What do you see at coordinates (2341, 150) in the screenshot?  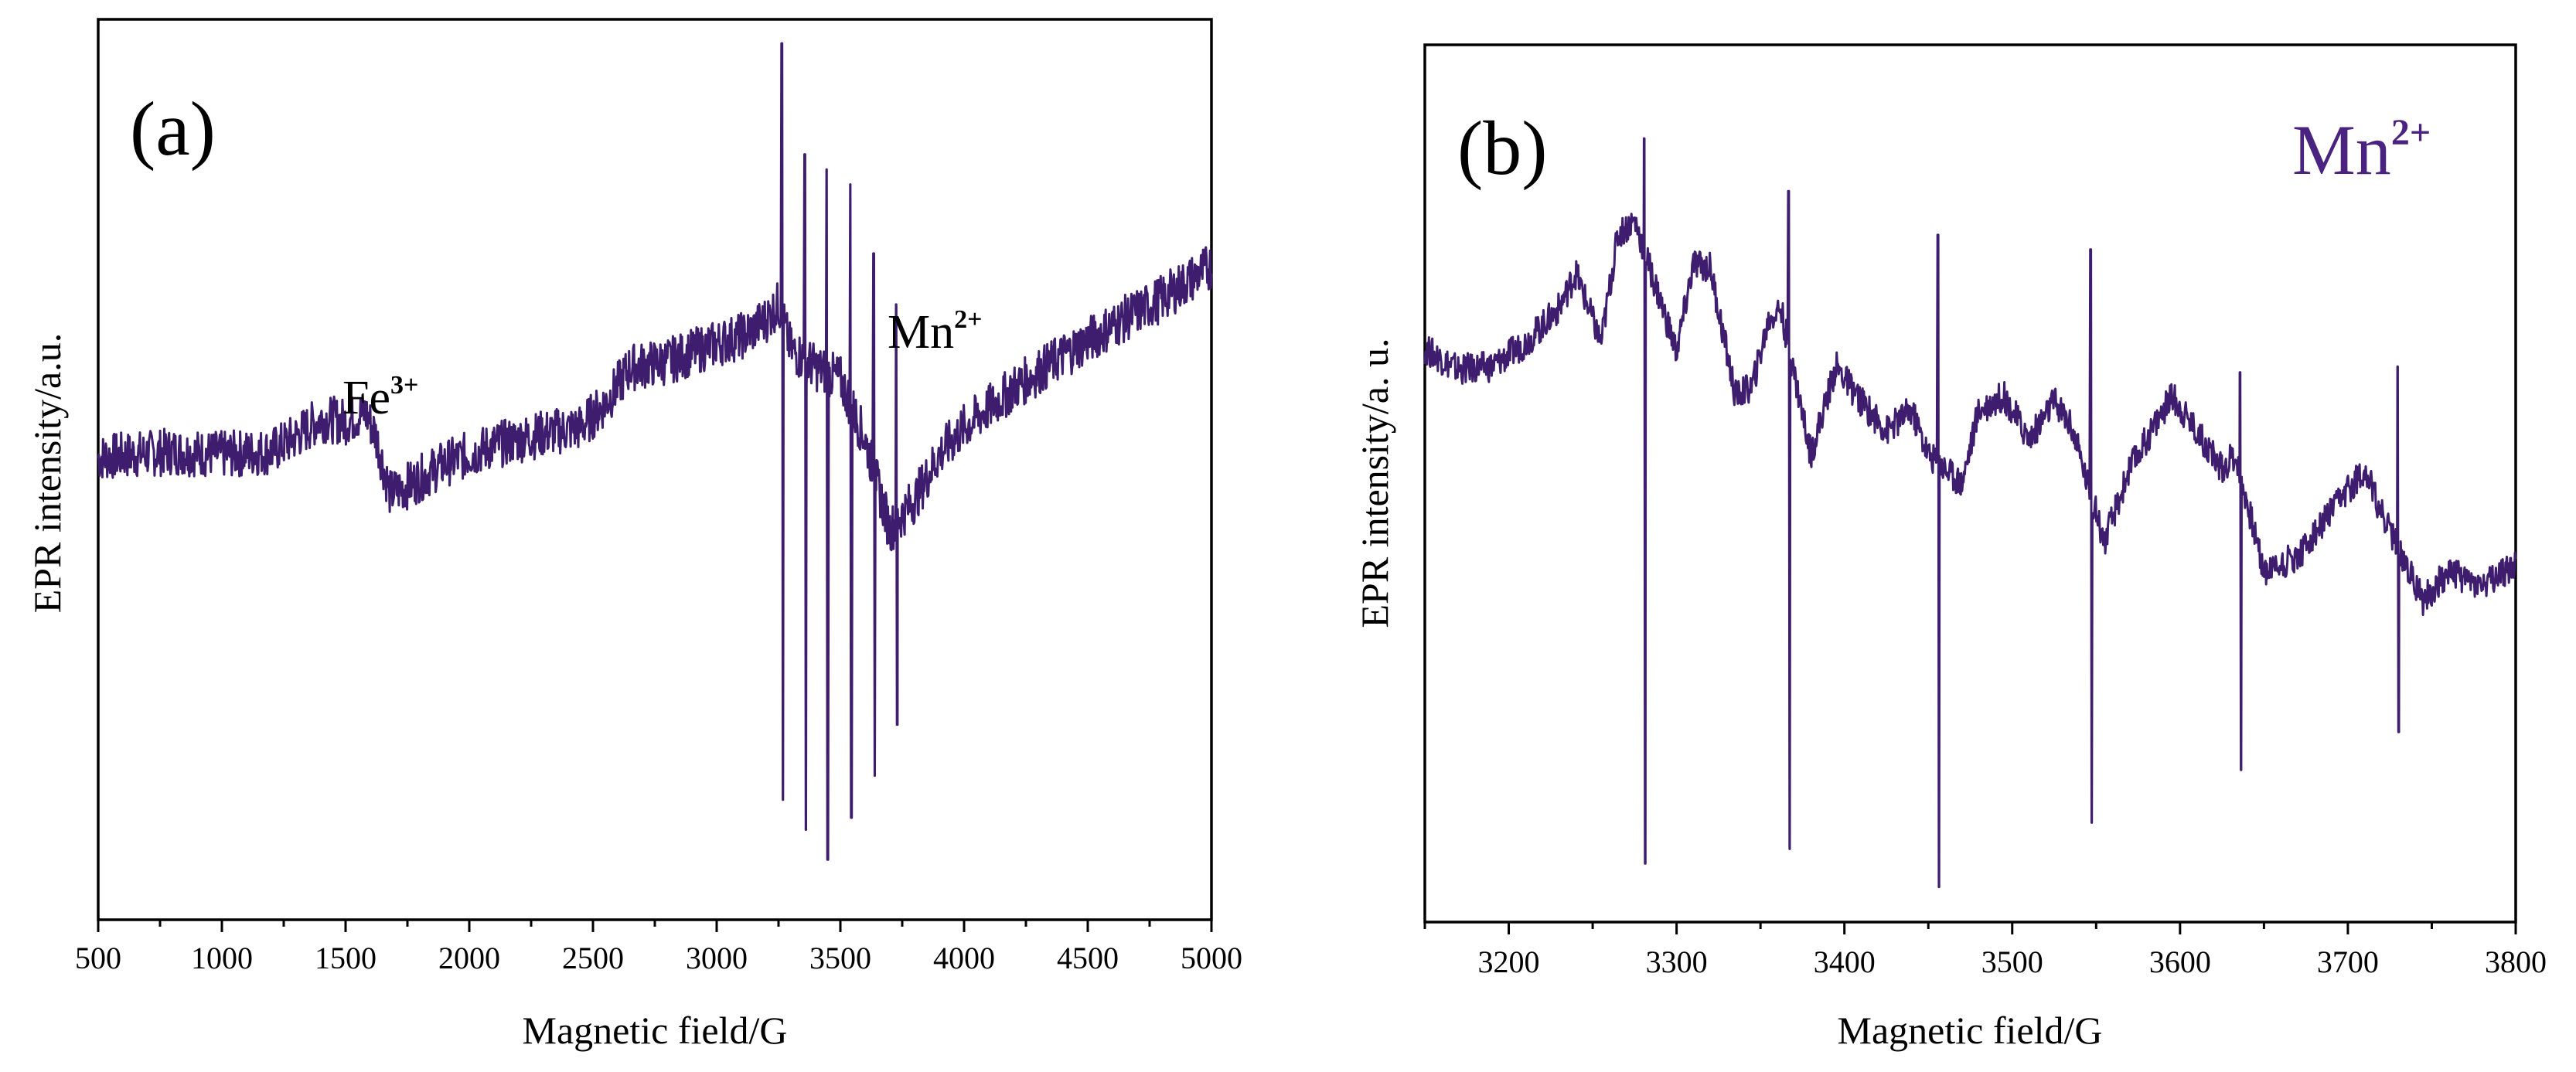 I see `annotation-mn2-b-base: Mn` at bounding box center [2341, 150].